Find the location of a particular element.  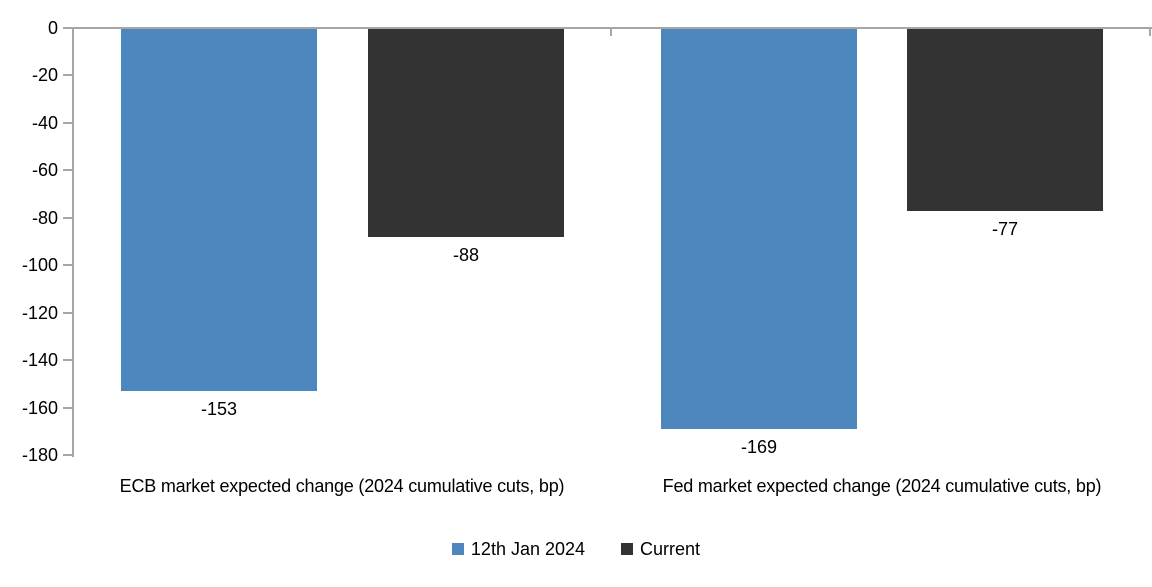

legend-item-current: Current is located at coordinates (660, 549).